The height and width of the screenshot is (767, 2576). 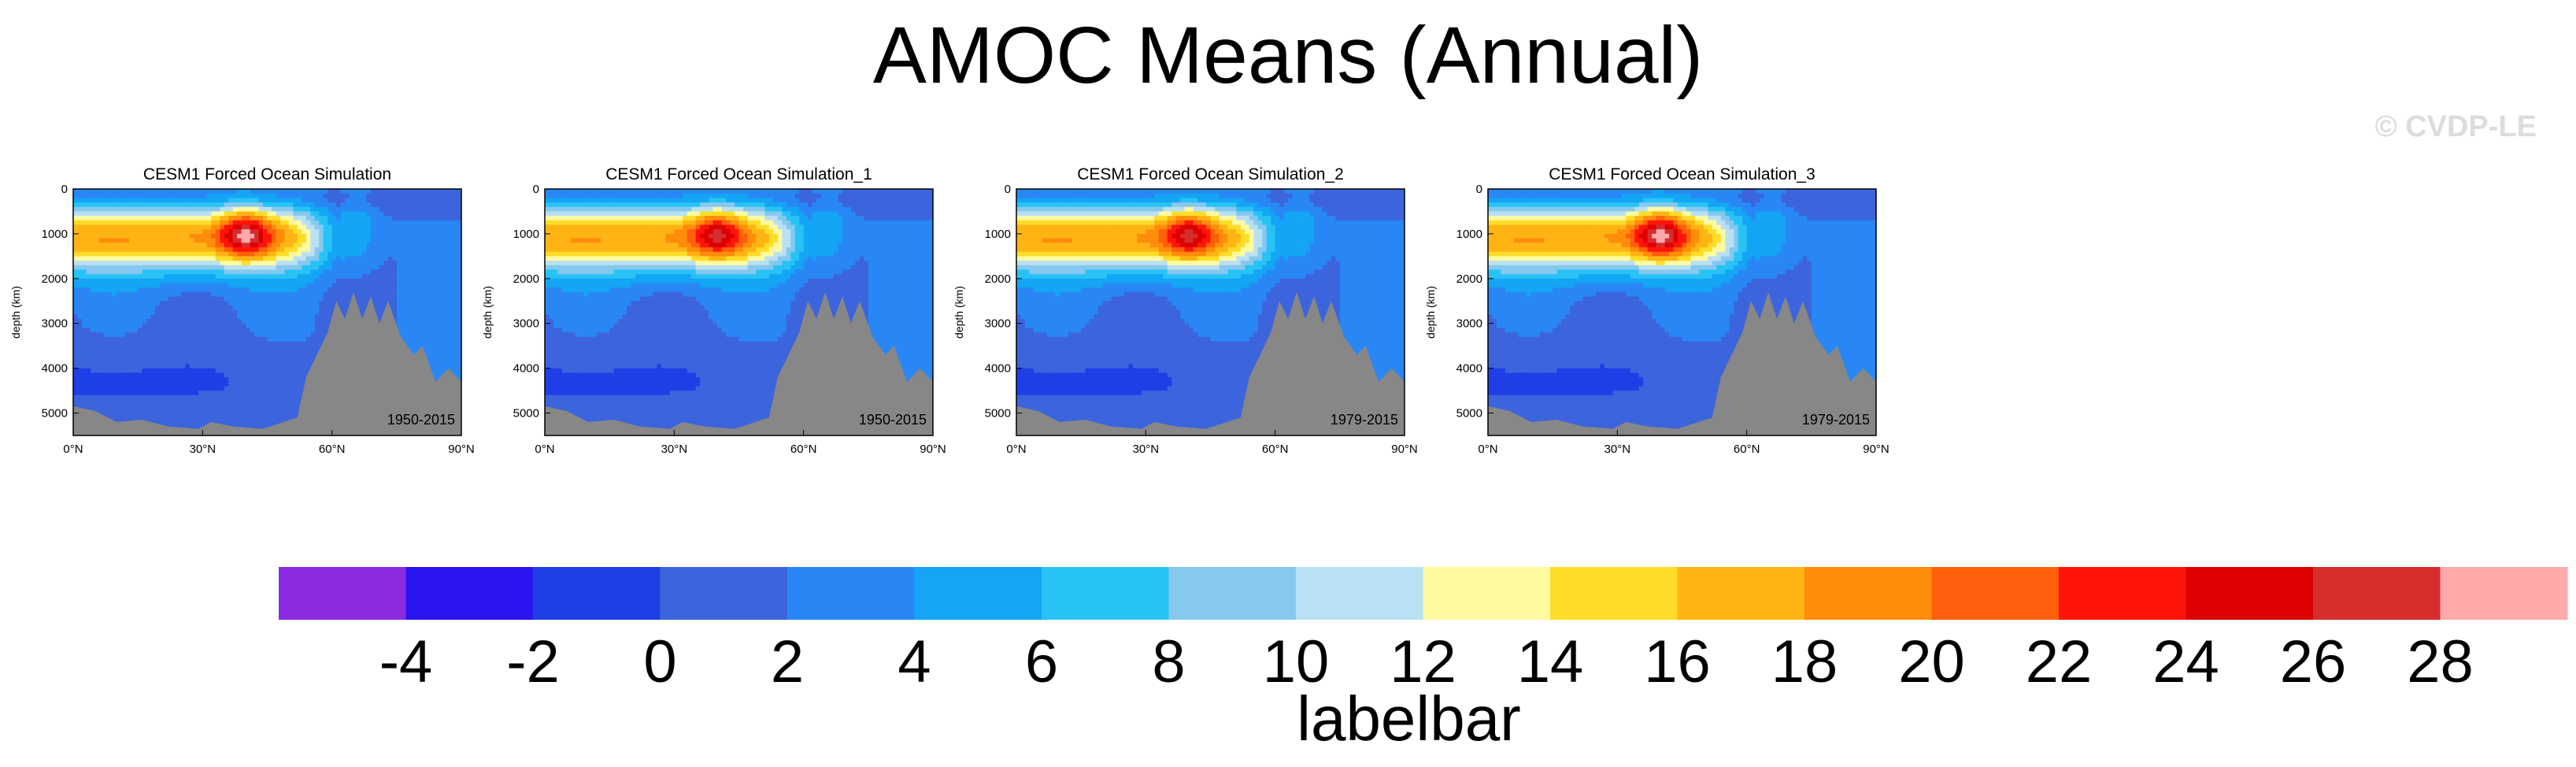 What do you see at coordinates (787, 661) in the screenshot?
I see `labelbar-tick-label: 2` at bounding box center [787, 661].